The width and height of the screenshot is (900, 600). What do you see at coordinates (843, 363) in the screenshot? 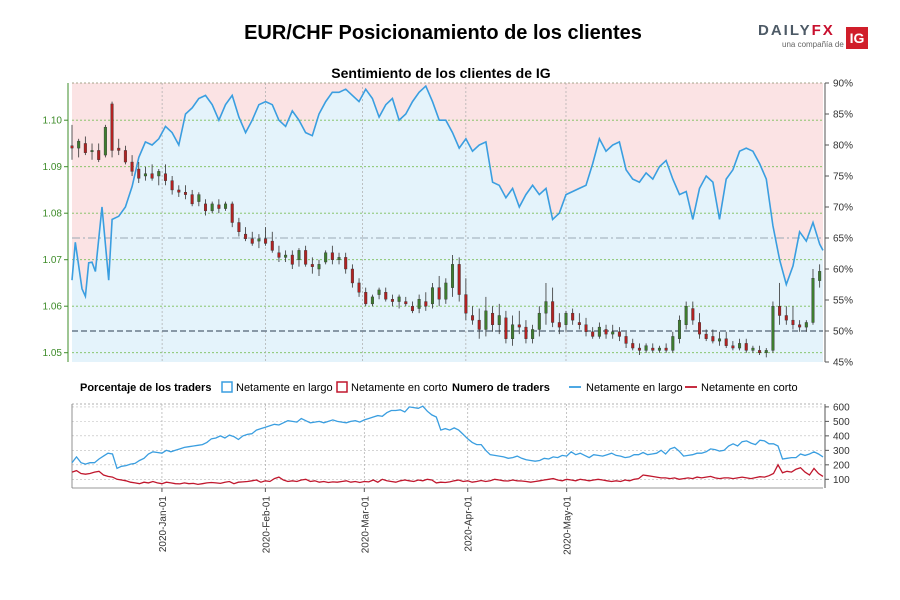
I see `pct-tick-label: 45%` at bounding box center [843, 363].